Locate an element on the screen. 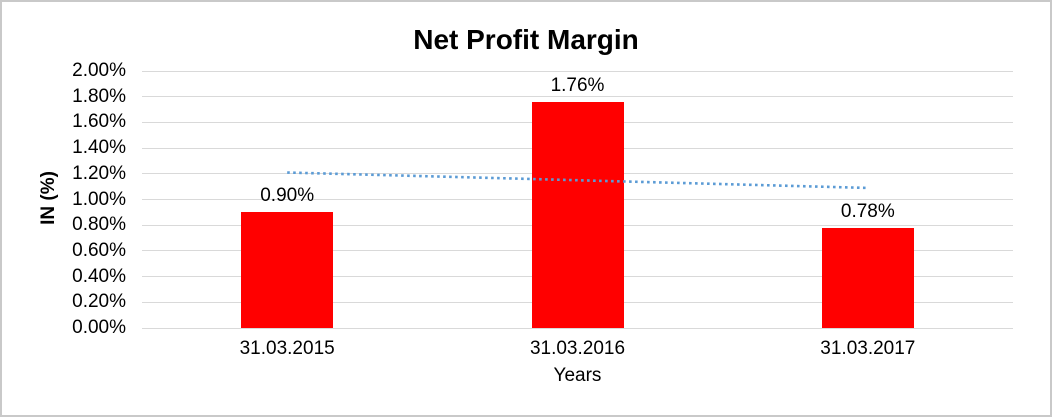 Image resolution: width=1052 pixels, height=417 pixels. y-tick-label: 2.00% is located at coordinates (99, 70).